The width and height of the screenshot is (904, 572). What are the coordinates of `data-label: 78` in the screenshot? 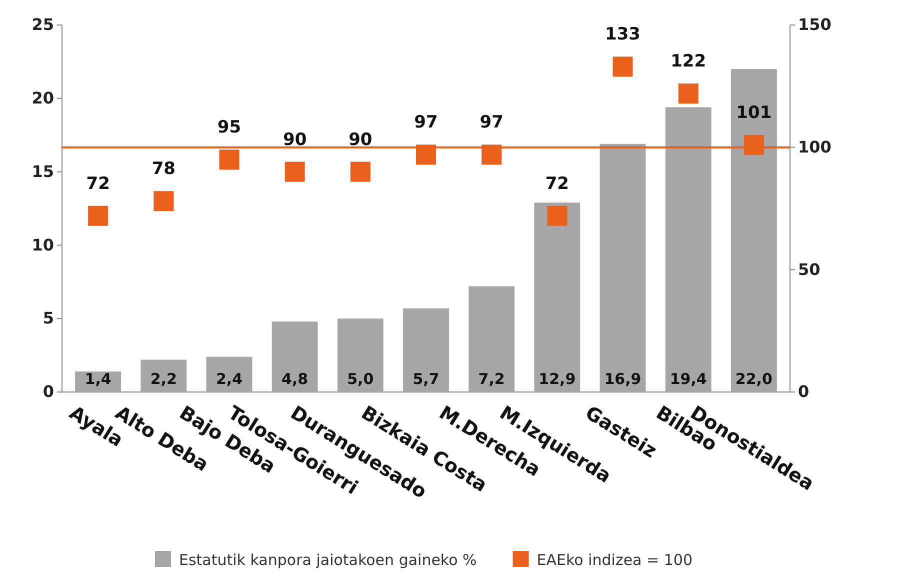 It's located at (164, 169).